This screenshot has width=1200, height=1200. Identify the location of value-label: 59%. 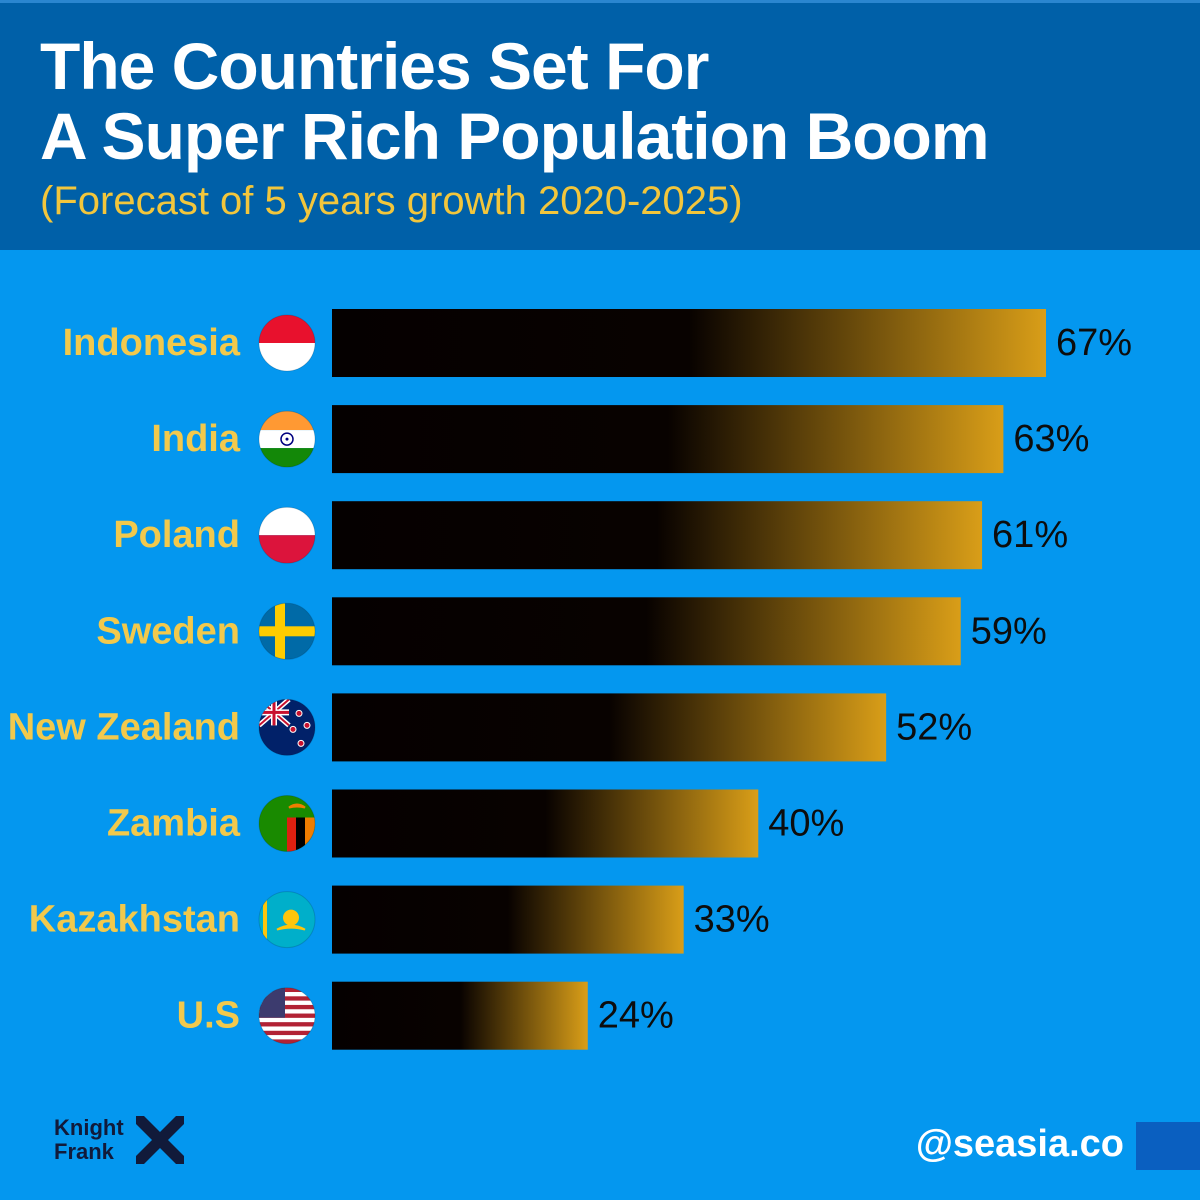
(1009, 631).